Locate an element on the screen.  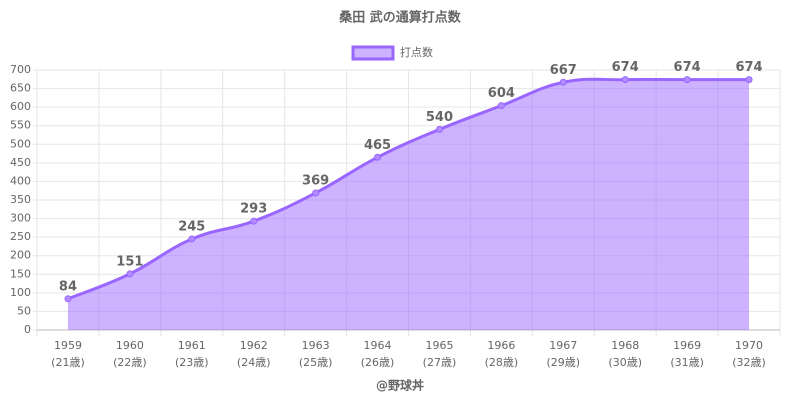
y-tick-label: 700 is located at coordinates (20, 69).